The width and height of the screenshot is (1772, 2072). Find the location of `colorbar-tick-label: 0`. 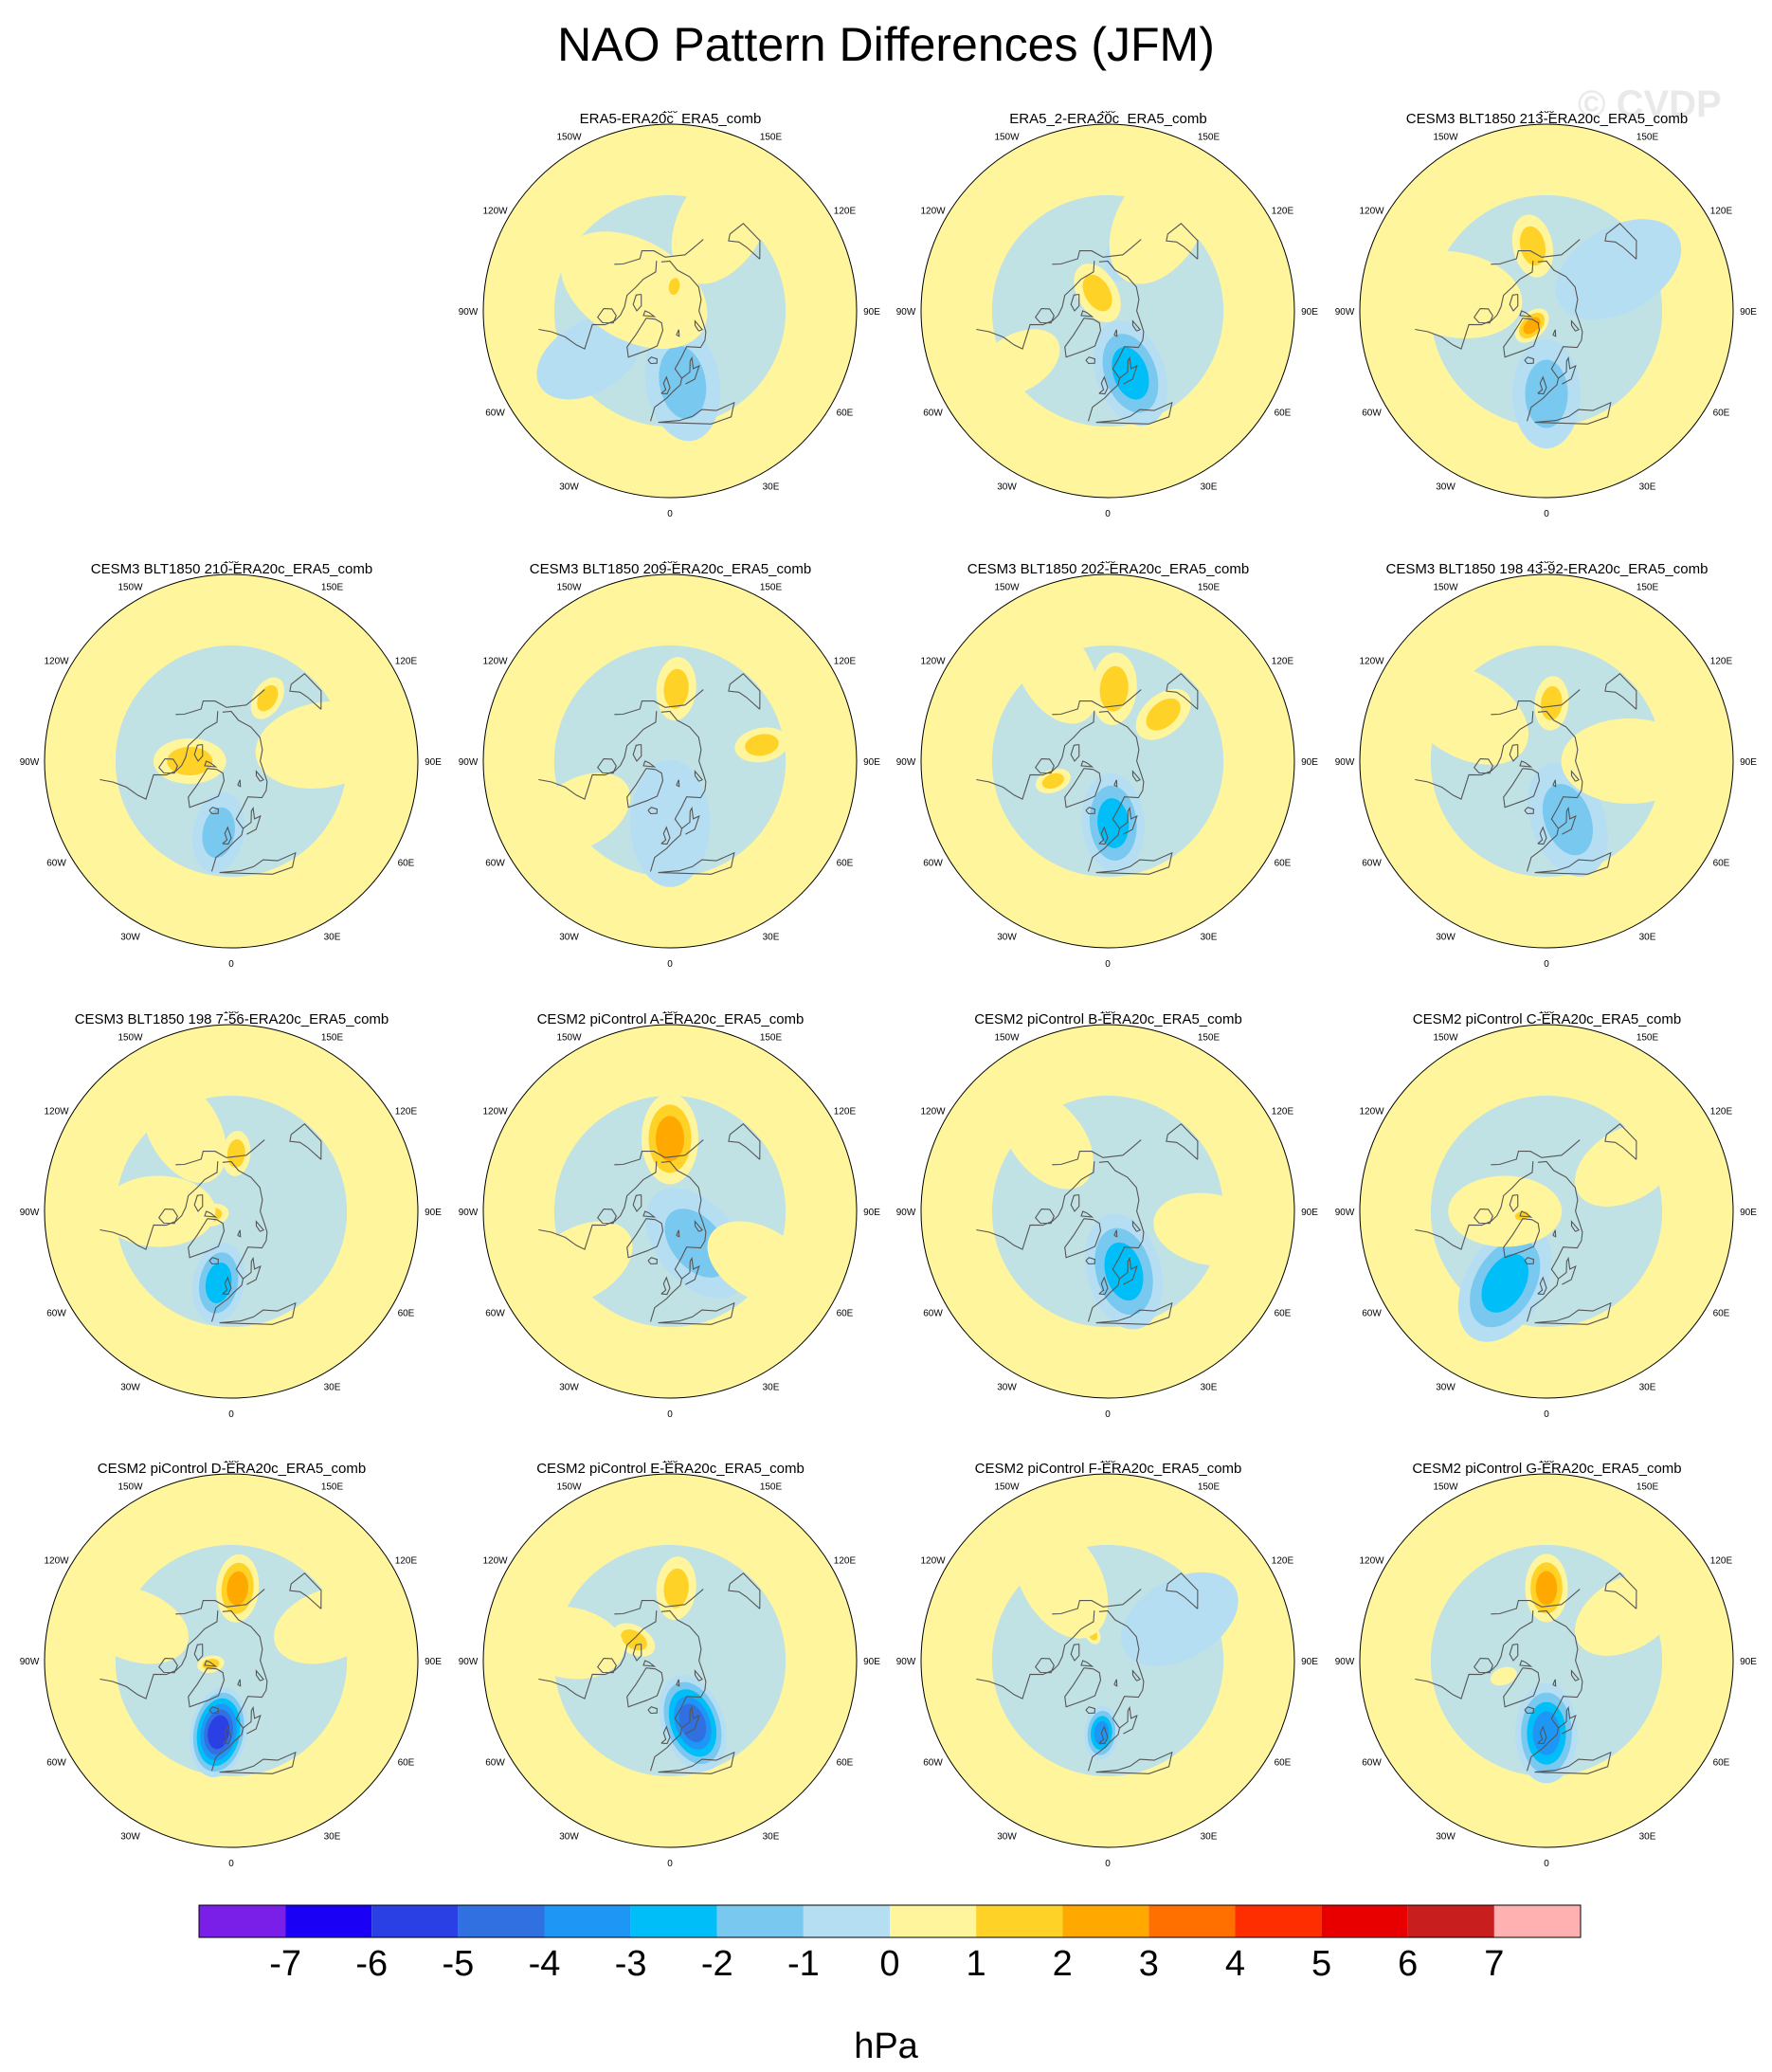

colorbar-tick-label: 0 is located at coordinates (889, 1964).